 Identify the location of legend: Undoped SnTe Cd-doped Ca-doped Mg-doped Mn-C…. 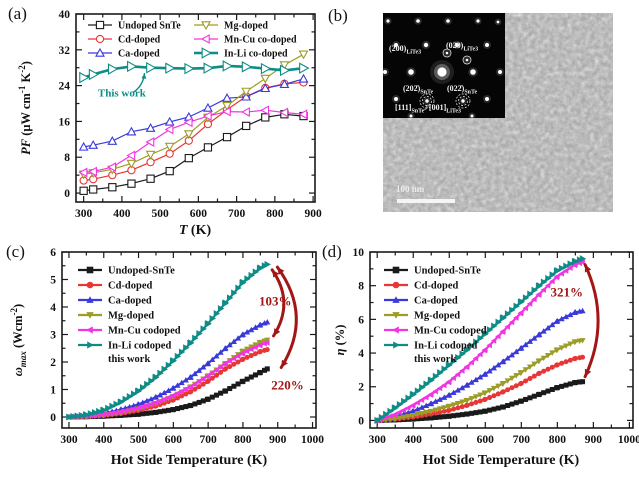
(192, 40).